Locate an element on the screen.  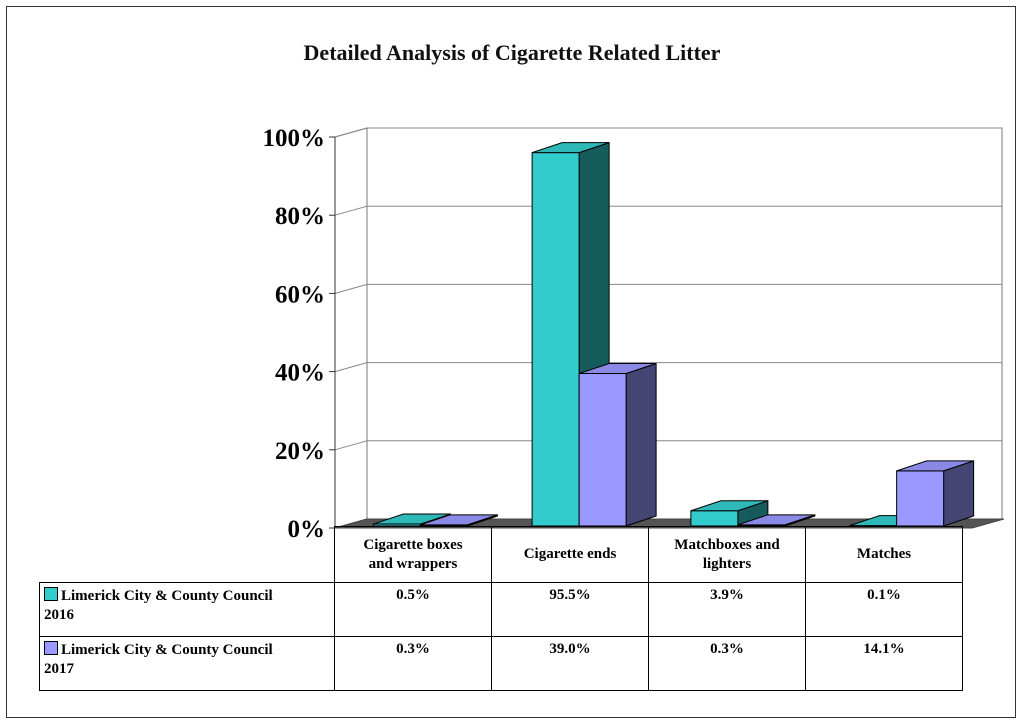
legend-label: 2017 is located at coordinates (59, 669).